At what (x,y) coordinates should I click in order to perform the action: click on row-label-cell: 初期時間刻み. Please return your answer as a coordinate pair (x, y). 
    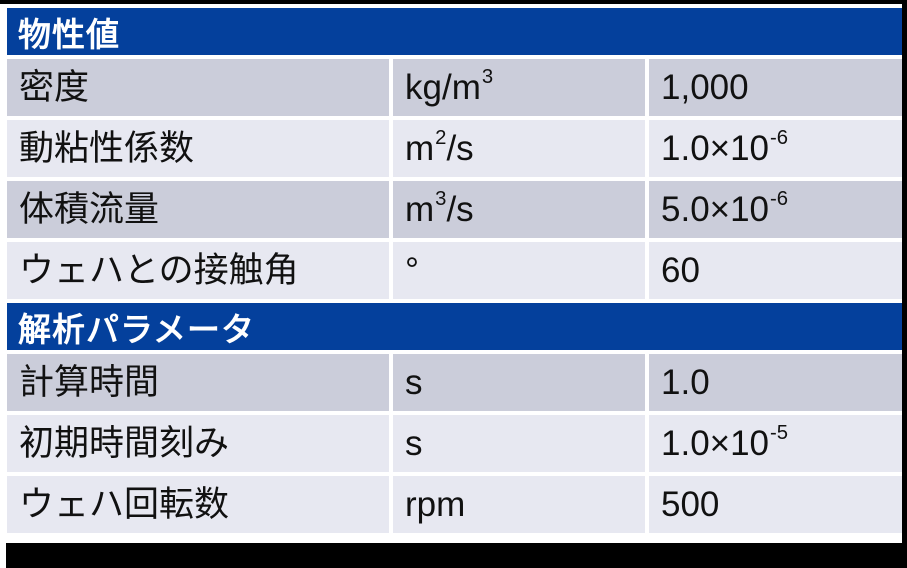
    Looking at the image, I should click on (198, 443).